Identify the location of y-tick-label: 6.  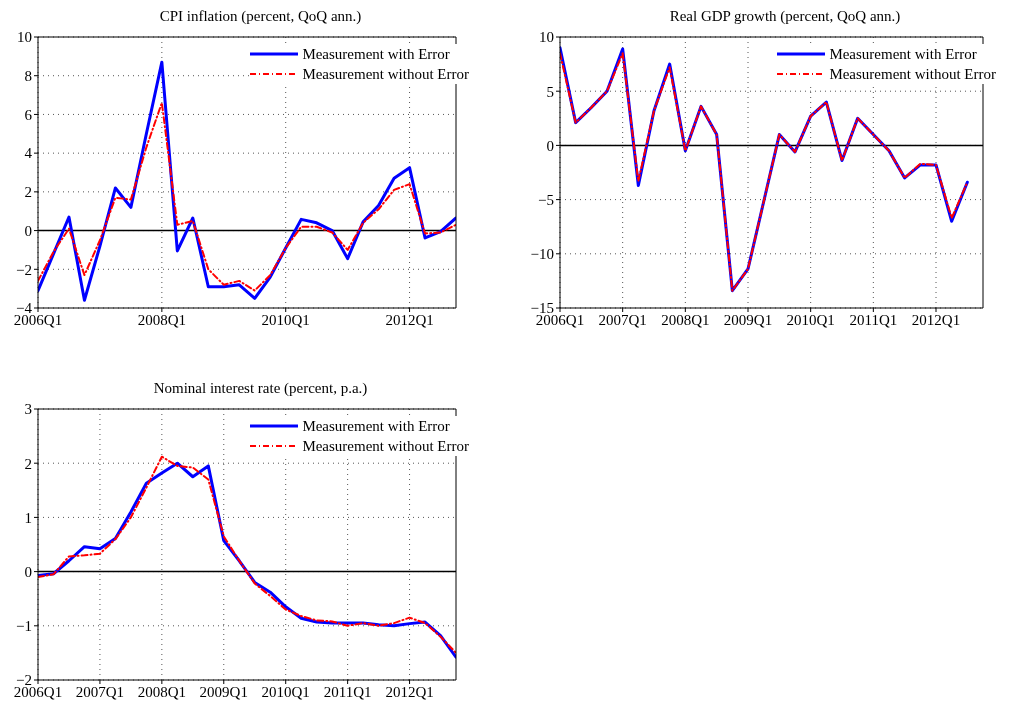
(28, 114).